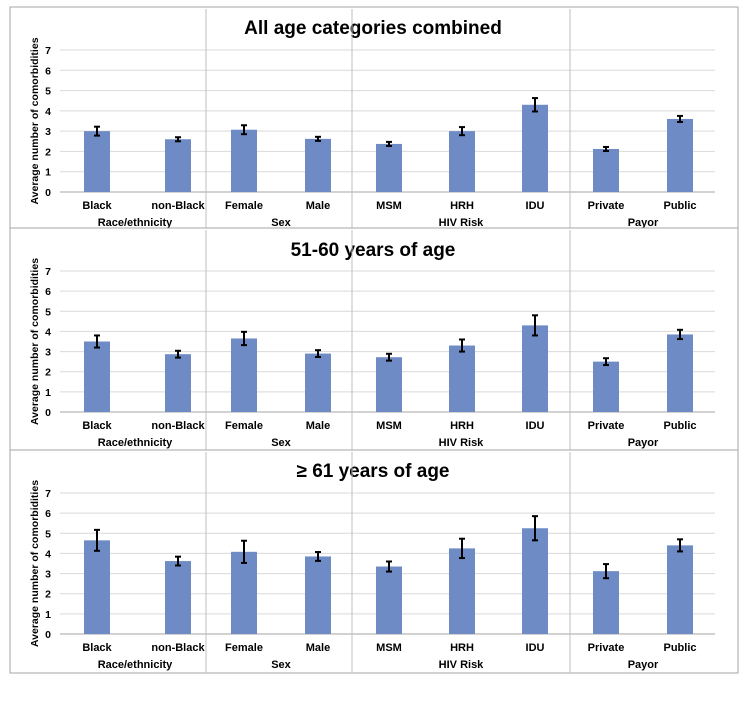  I want to click on chart-title: ≥ 61 years of age, so click(372, 471).